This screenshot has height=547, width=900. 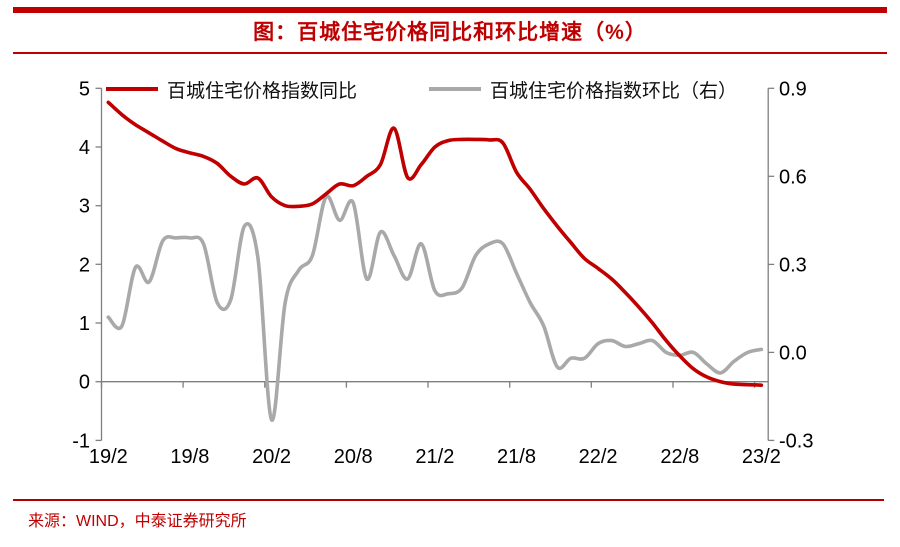 I want to click on legend-item-yoy: 百城住宅价格指数同比, so click(x=231, y=90).